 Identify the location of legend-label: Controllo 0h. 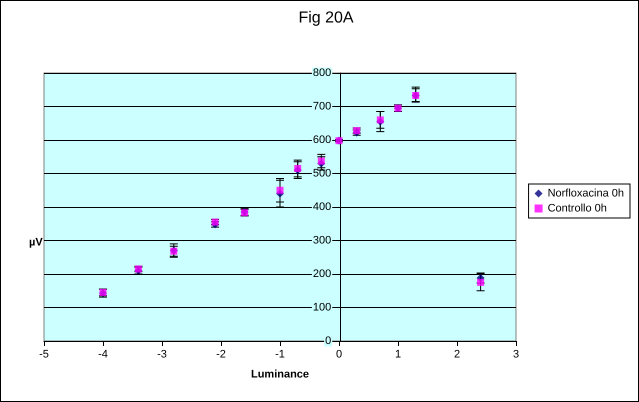
(577, 208).